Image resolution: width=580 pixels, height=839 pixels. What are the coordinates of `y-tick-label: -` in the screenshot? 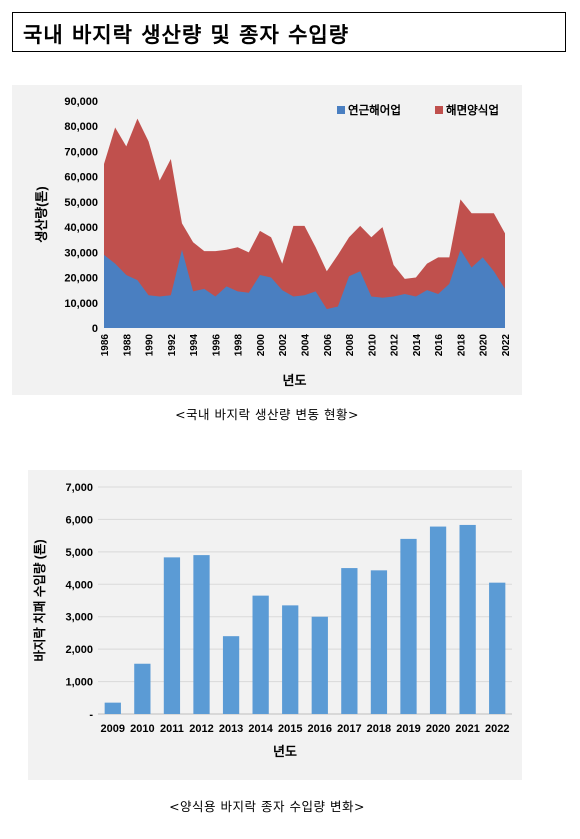 It's located at (91, 715).